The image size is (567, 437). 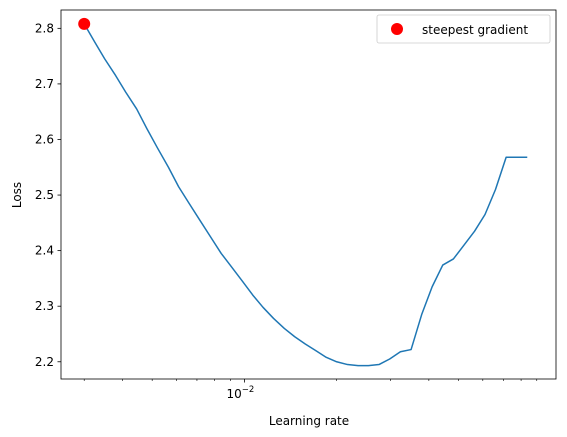 I want to click on y-tick-label: 2.7, so click(x=44, y=84).